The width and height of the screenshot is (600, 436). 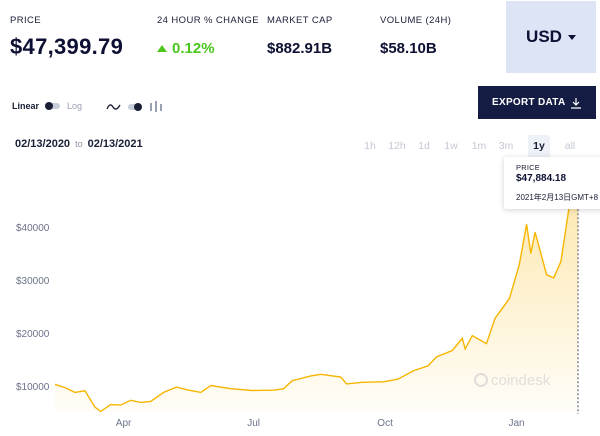 What do you see at coordinates (300, 107) in the screenshot?
I see `chart-toolbar: Linear Log` at bounding box center [300, 107].